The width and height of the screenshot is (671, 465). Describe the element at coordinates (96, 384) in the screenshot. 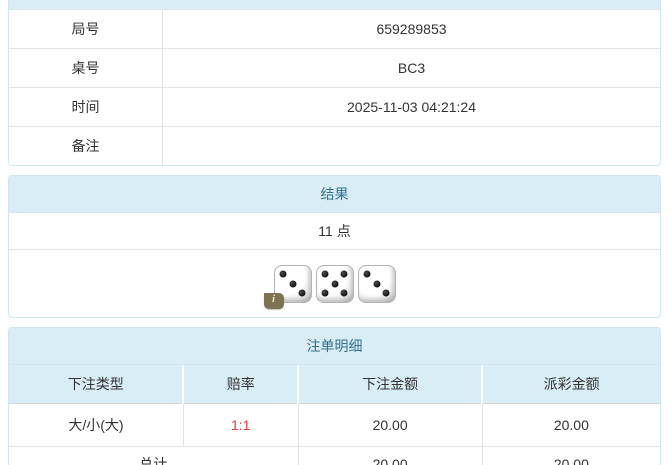

I see `col-bet-type: 下注类型` at that location.